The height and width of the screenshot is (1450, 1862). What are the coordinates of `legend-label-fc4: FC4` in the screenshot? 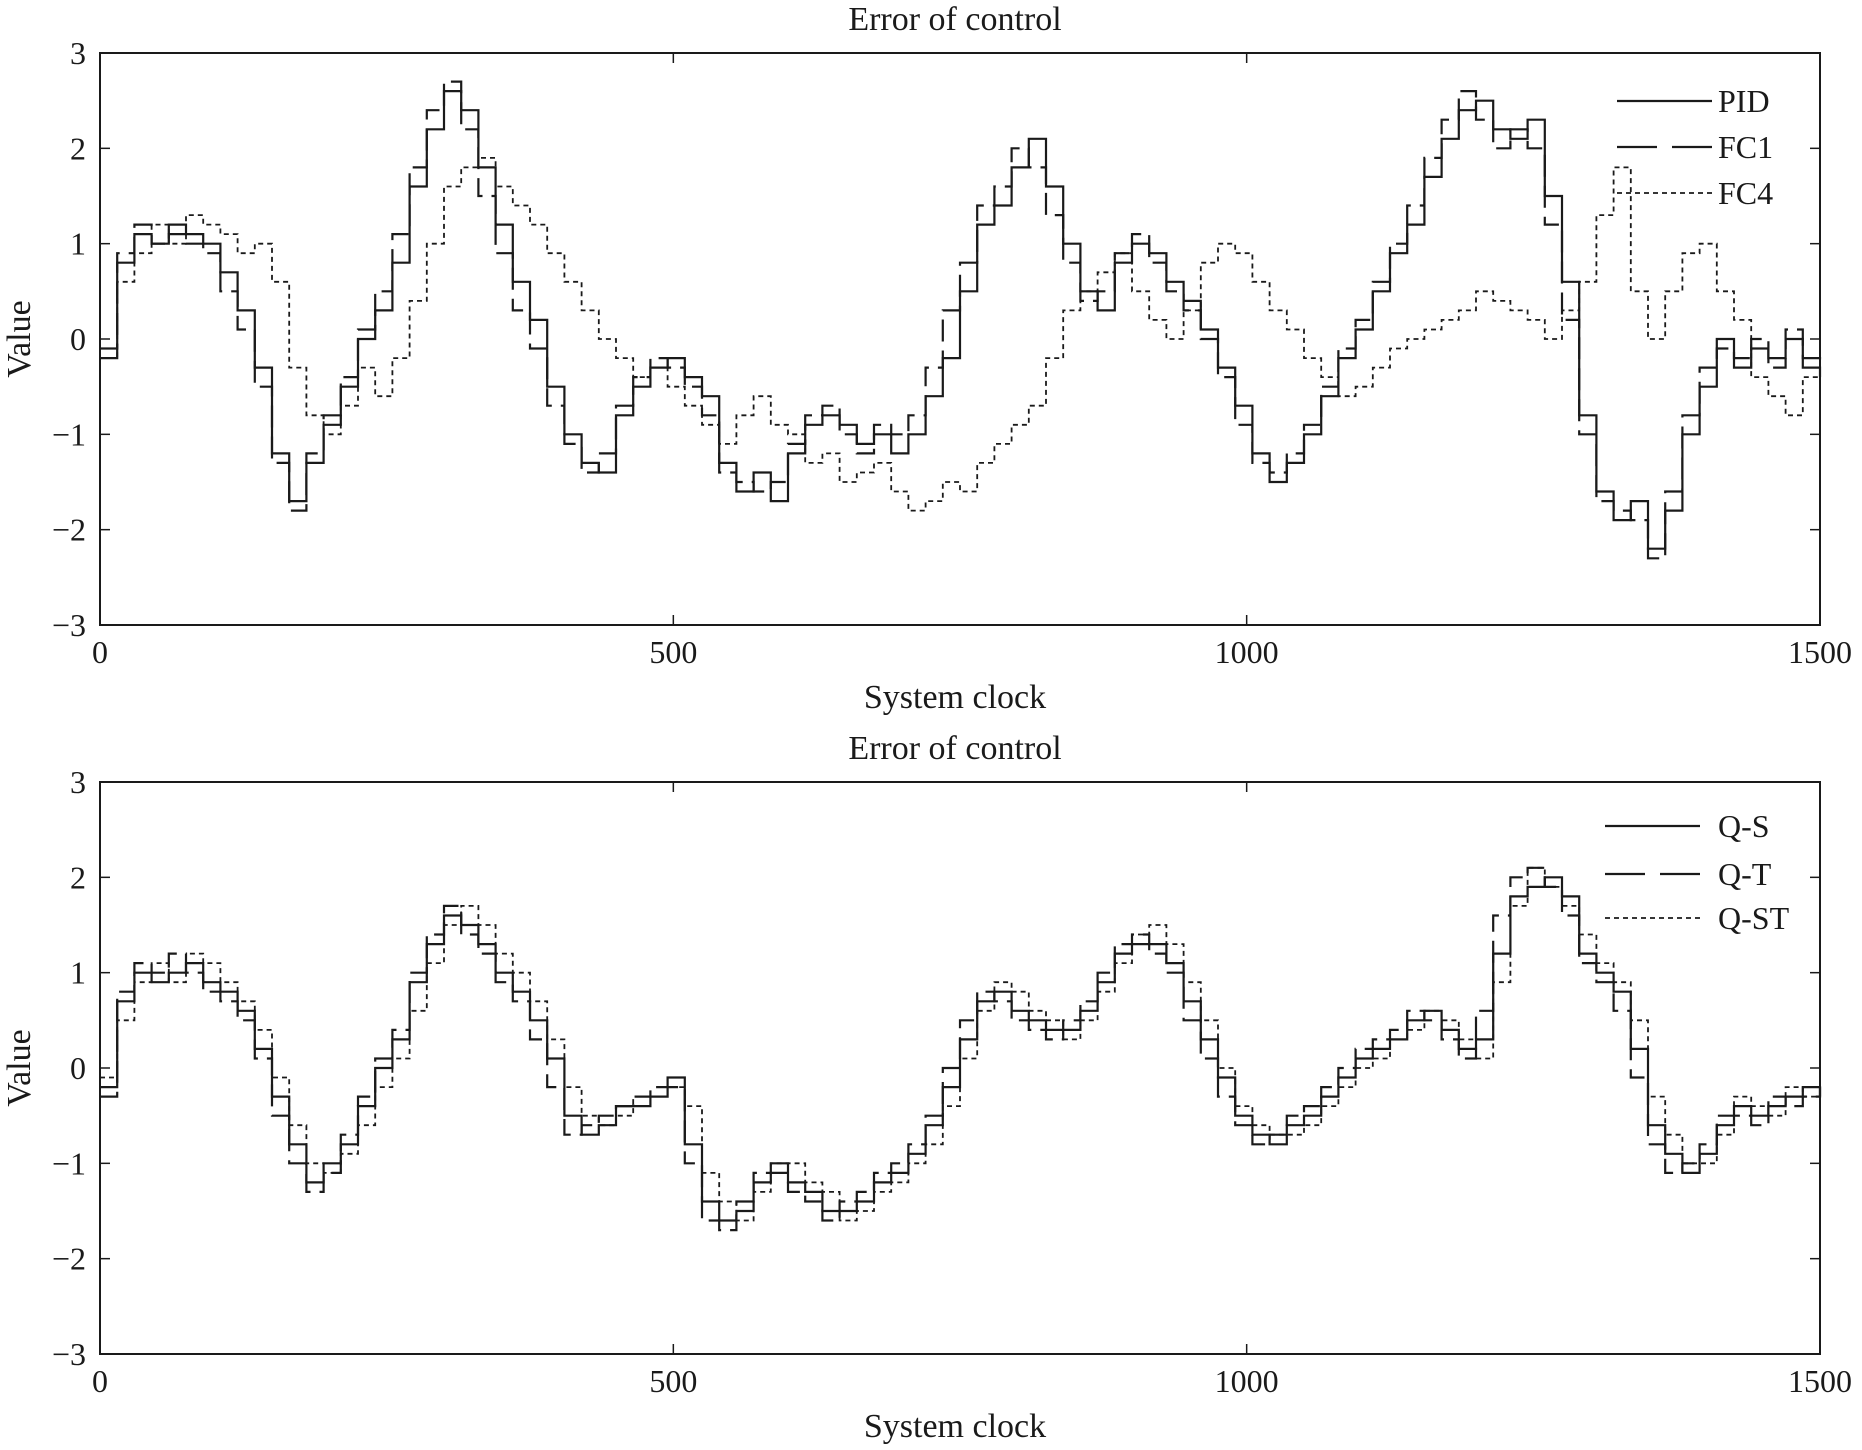 It's located at (1745, 193).